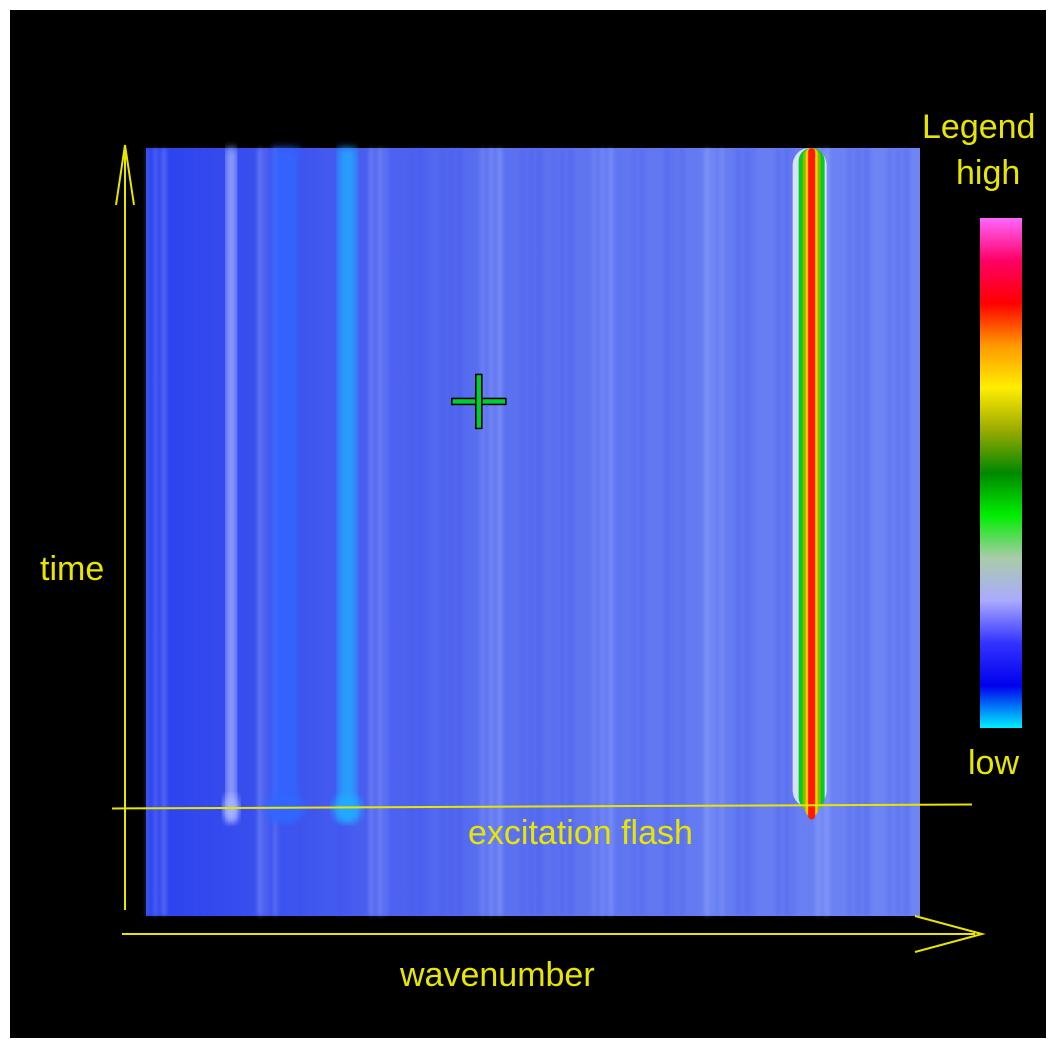  Describe the element at coordinates (347, 808) in the screenshot. I see `band-origin` at that location.